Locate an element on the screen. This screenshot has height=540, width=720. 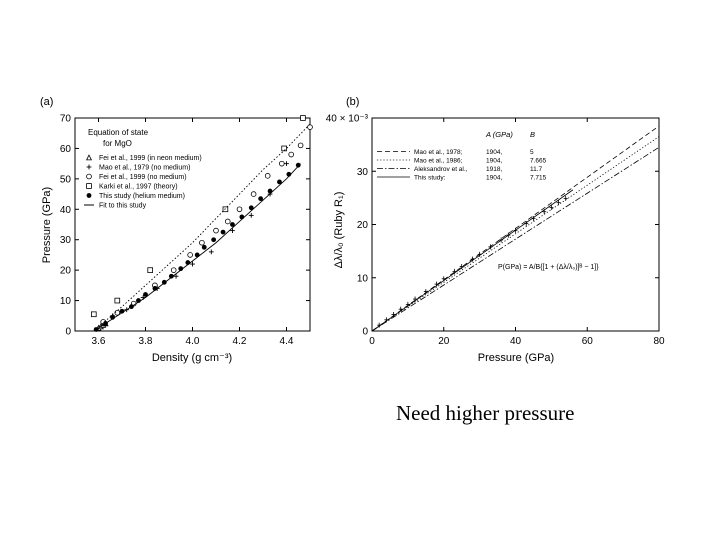
panel-a-x-axis-label: Density (g cm⁻³) is located at coordinates (192, 358).